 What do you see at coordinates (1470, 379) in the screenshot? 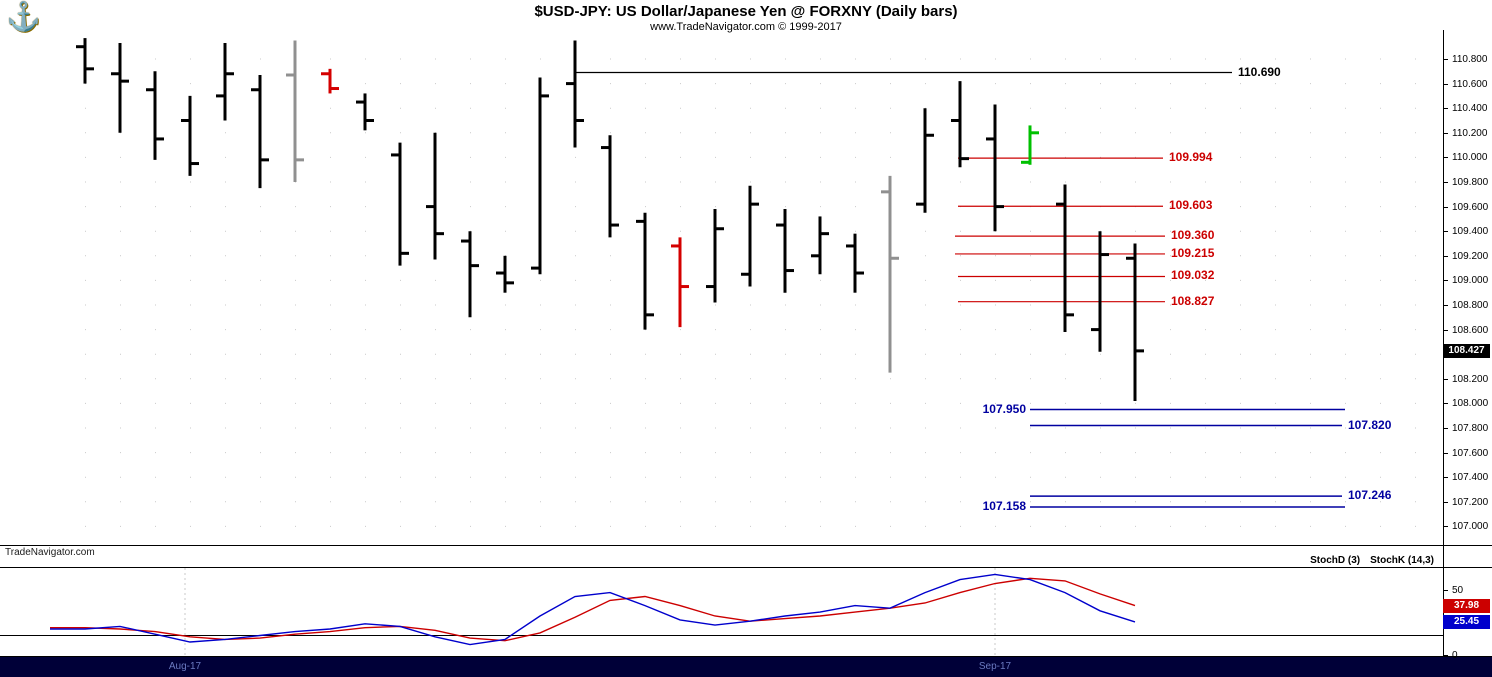
I see `price-tick-label: 108.200` at bounding box center [1470, 379].